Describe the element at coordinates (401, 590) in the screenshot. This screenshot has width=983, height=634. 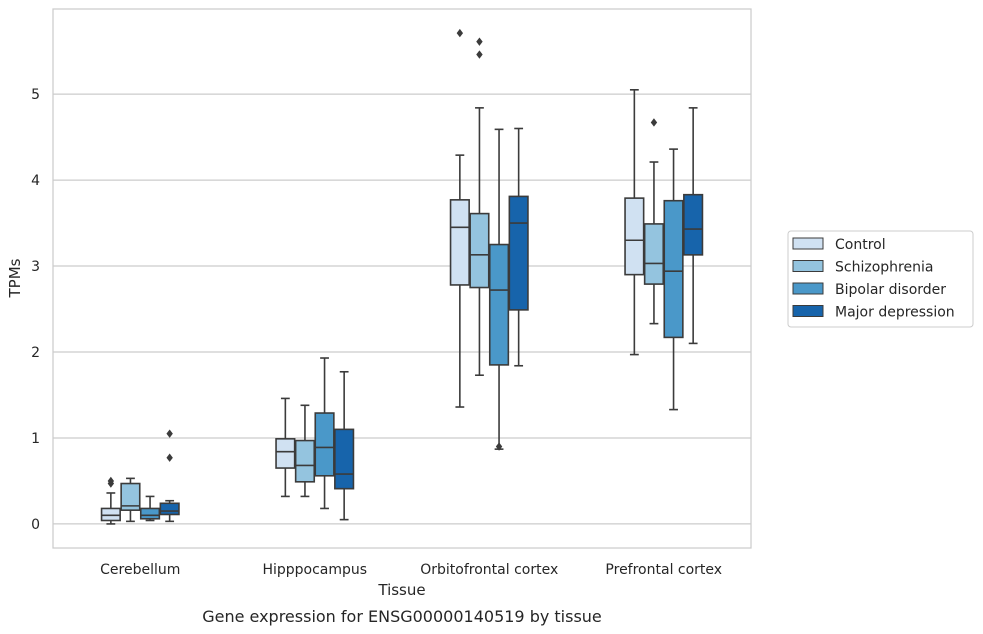
I see `x-axis-title: Tissue` at that location.